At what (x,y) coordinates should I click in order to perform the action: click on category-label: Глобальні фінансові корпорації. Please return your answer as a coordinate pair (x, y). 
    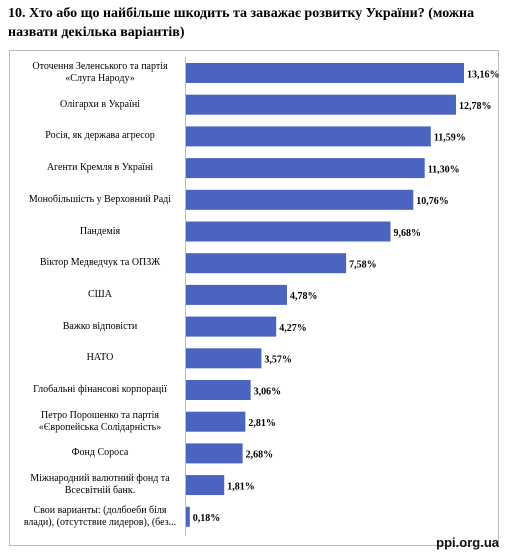
    Looking at the image, I should click on (100, 389).